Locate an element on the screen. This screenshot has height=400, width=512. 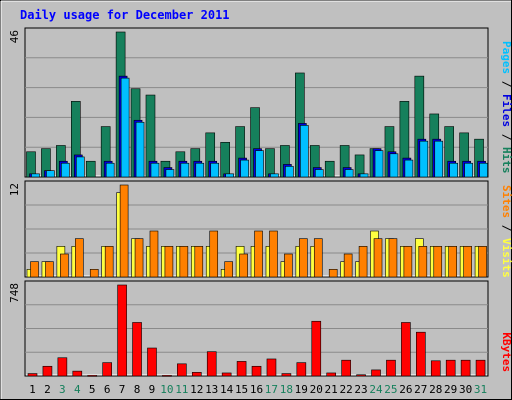
x-tick-label: 8 is located at coordinates (137, 389).